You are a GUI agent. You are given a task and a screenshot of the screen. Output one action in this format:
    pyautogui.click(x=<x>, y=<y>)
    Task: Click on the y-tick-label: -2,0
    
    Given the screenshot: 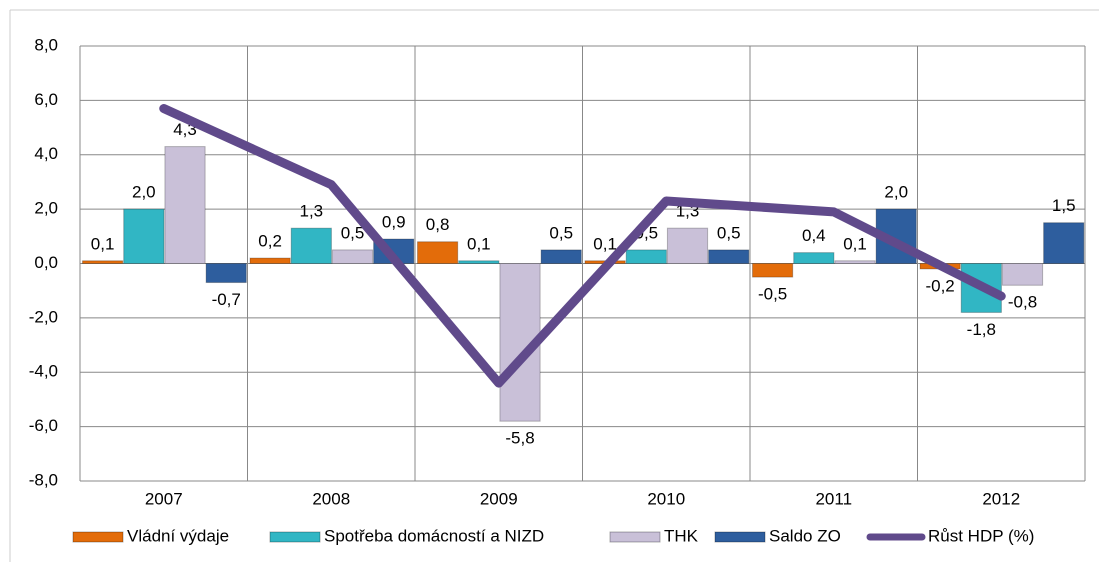 What is the action you would take?
    pyautogui.click(x=43, y=316)
    